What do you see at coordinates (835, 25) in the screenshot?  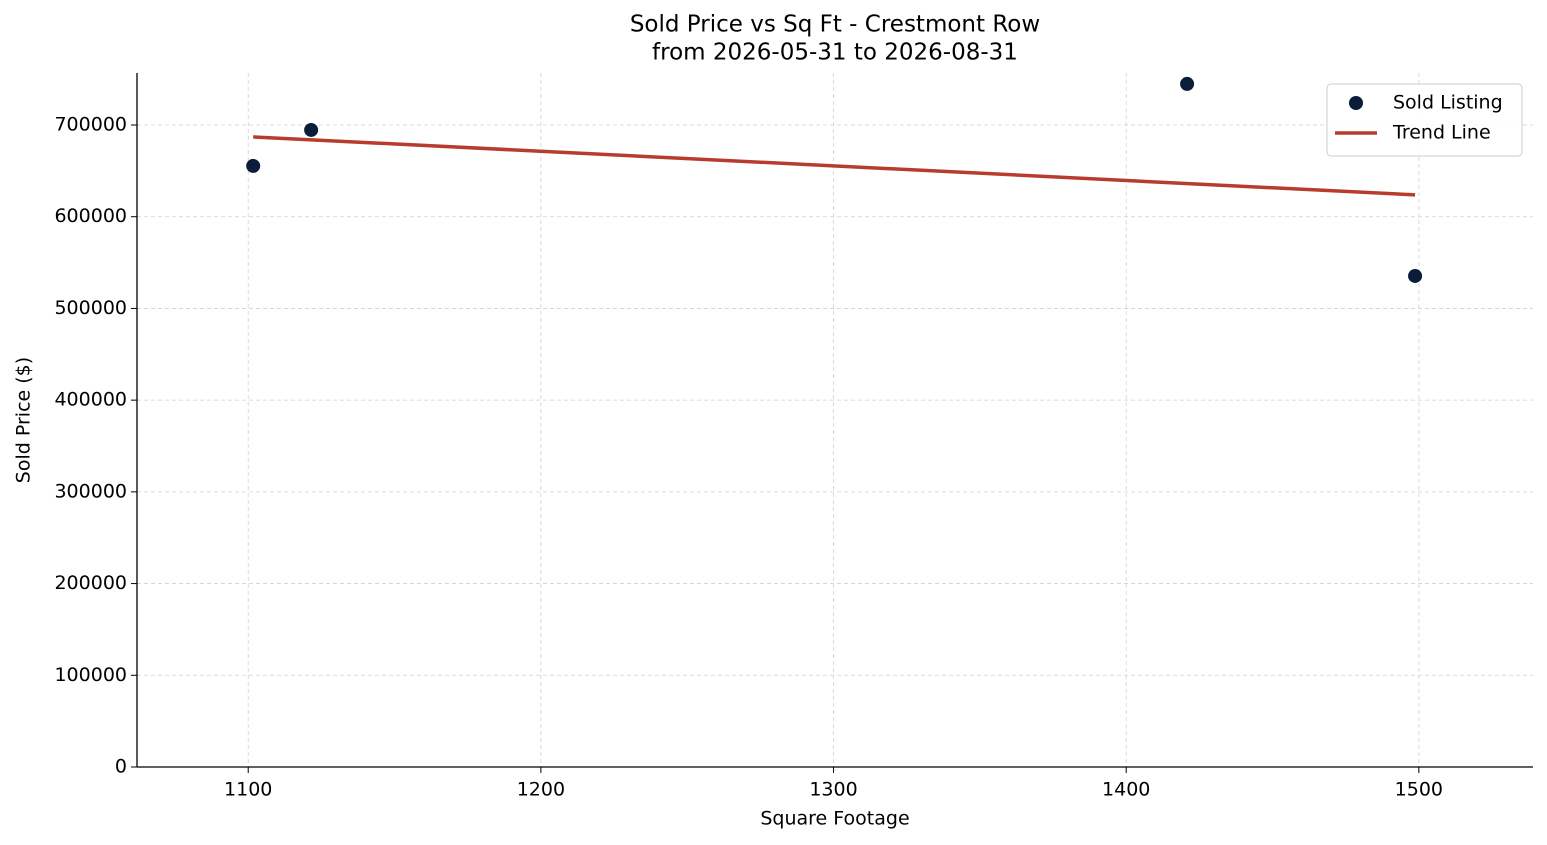 I see `chart-title: Sold Price vs Sq Ft - Crestmont Row` at bounding box center [835, 25].